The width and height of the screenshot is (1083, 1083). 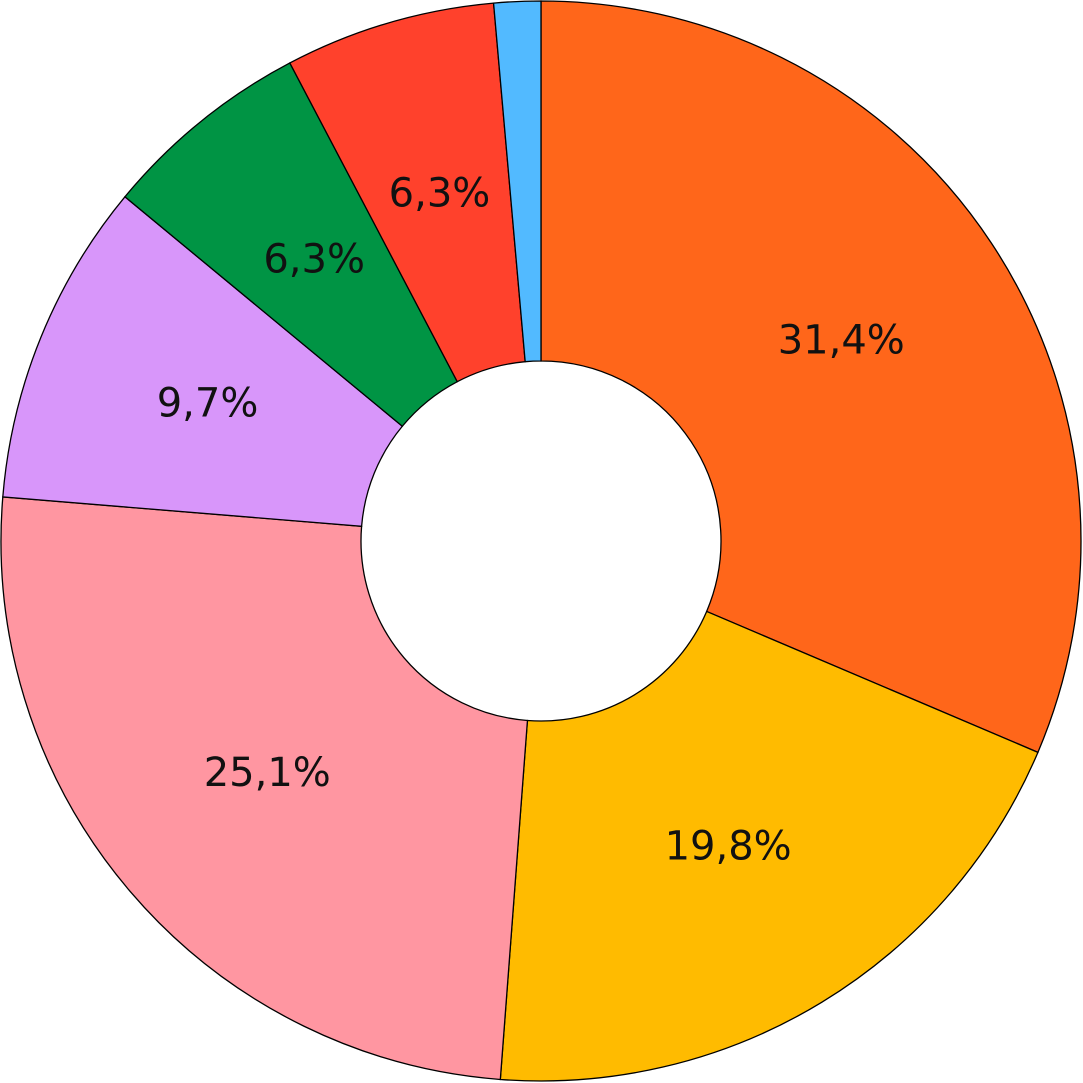 I want to click on data-label: 31,4%, so click(x=841, y=340).